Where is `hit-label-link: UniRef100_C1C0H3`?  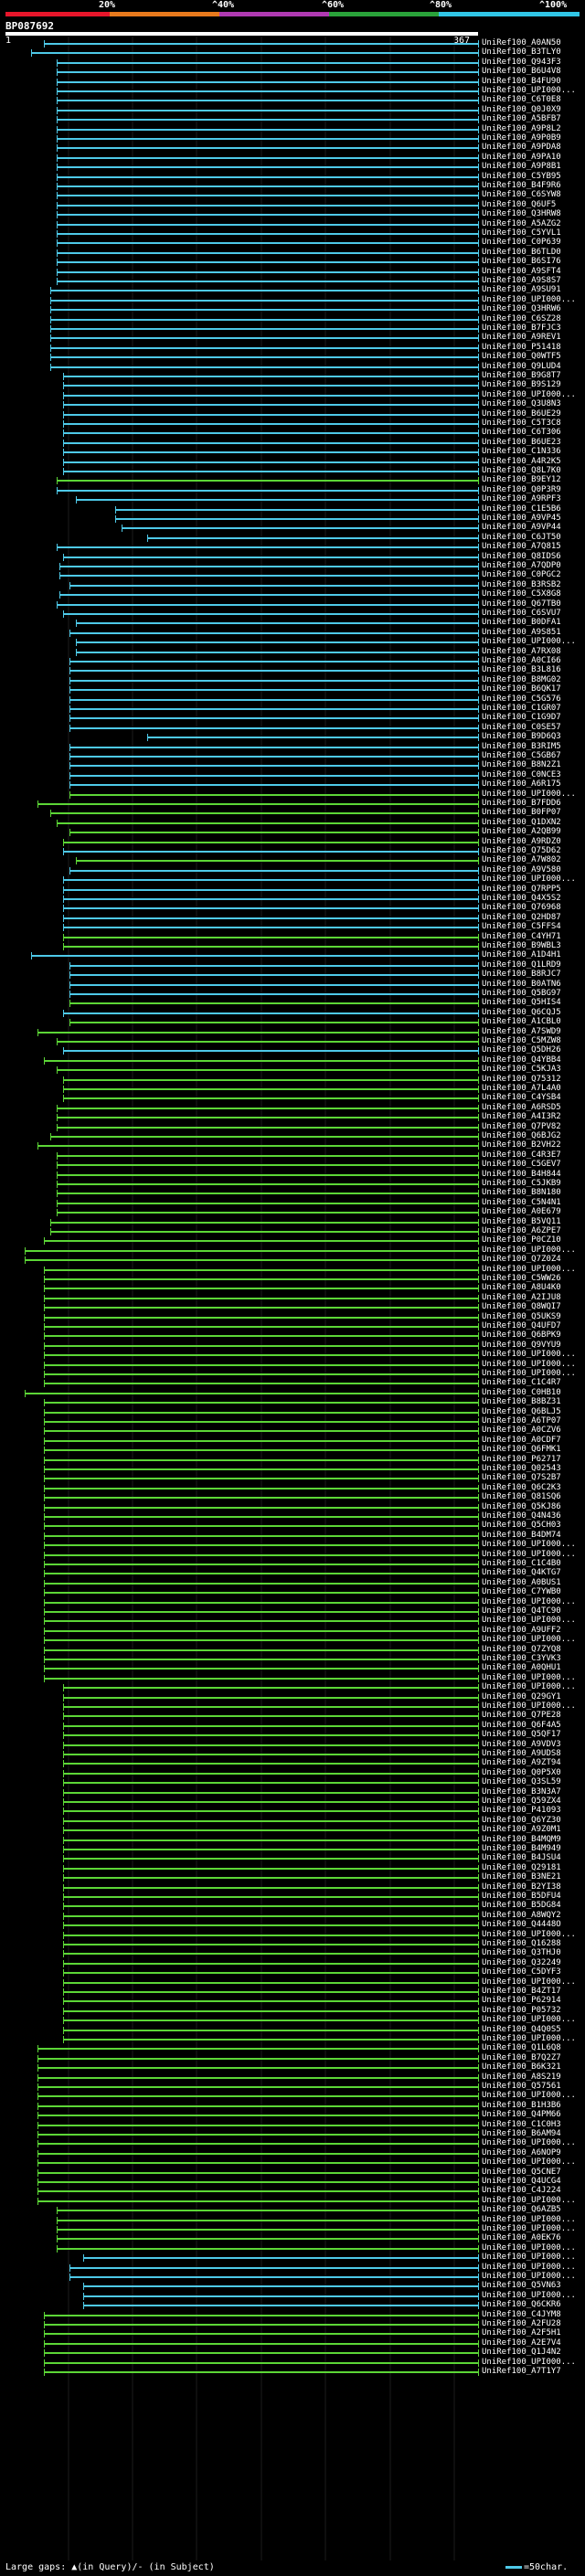 hit-label-link: UniRef100_C1C0H3 is located at coordinates (521, 2124).